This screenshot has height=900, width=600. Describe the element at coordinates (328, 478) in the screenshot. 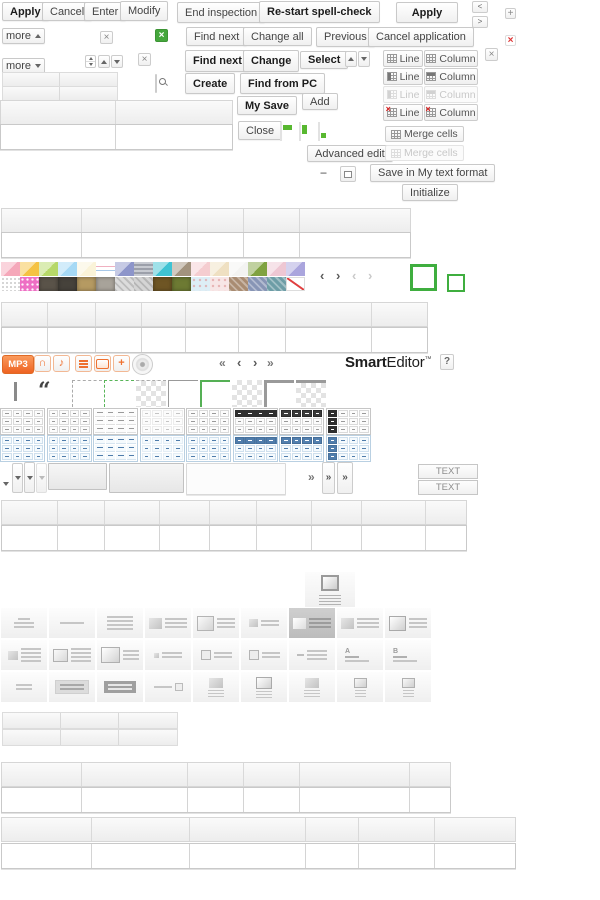

I see `expand-button: »` at that location.